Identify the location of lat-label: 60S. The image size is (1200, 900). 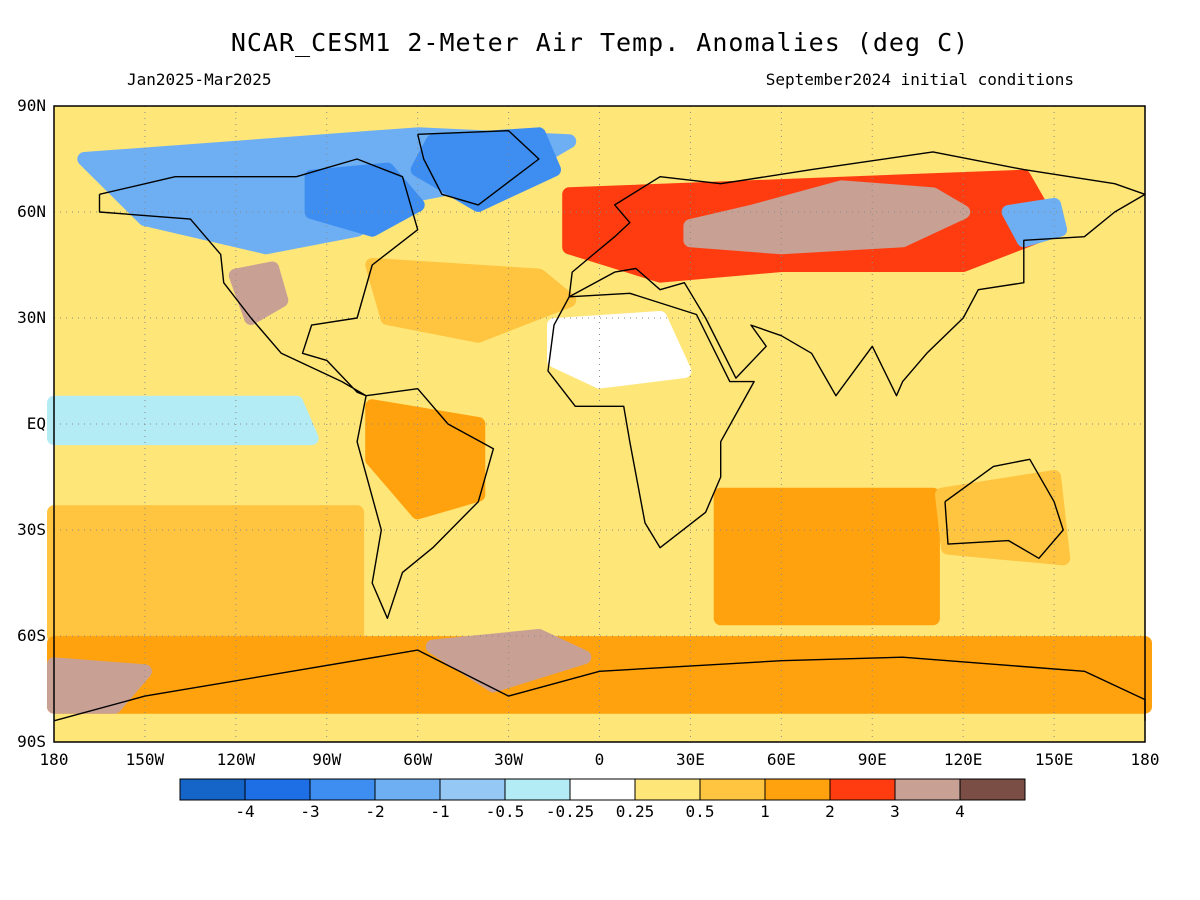
(31, 635).